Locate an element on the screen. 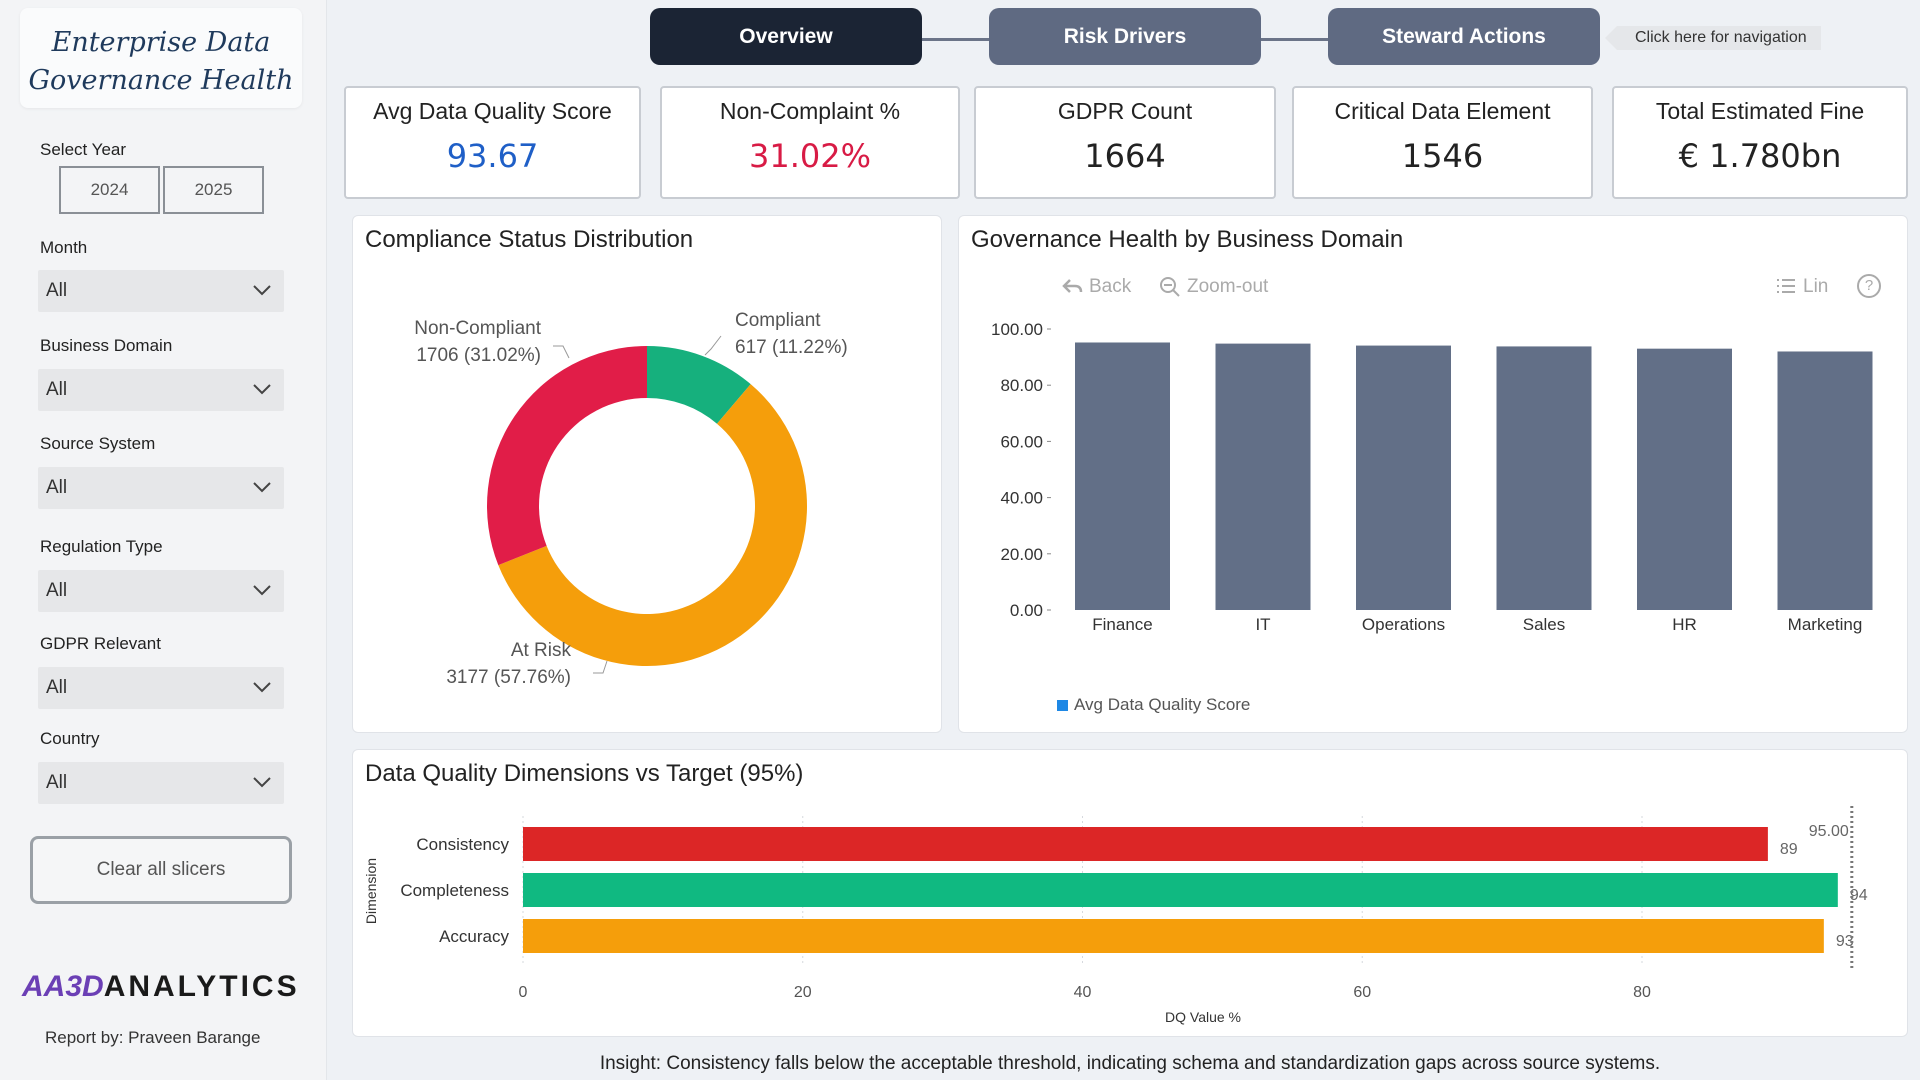 Image resolution: width=1920 pixels, height=1080 pixels. zoom-out-label: Zoom-out is located at coordinates (1228, 286).